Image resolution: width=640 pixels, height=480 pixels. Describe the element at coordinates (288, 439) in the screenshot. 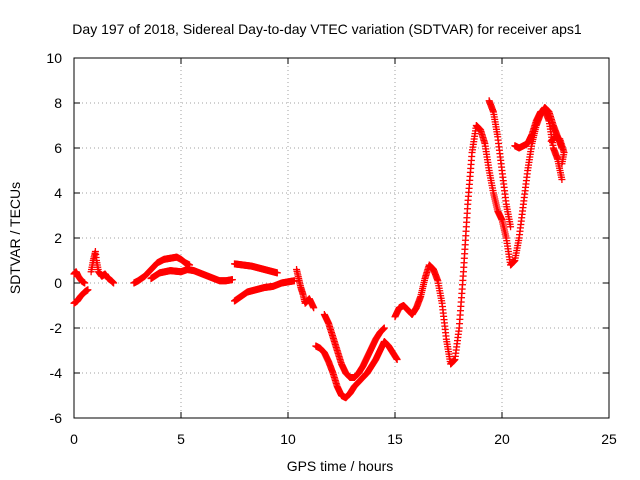

I see `x-tick-label: 10` at that location.